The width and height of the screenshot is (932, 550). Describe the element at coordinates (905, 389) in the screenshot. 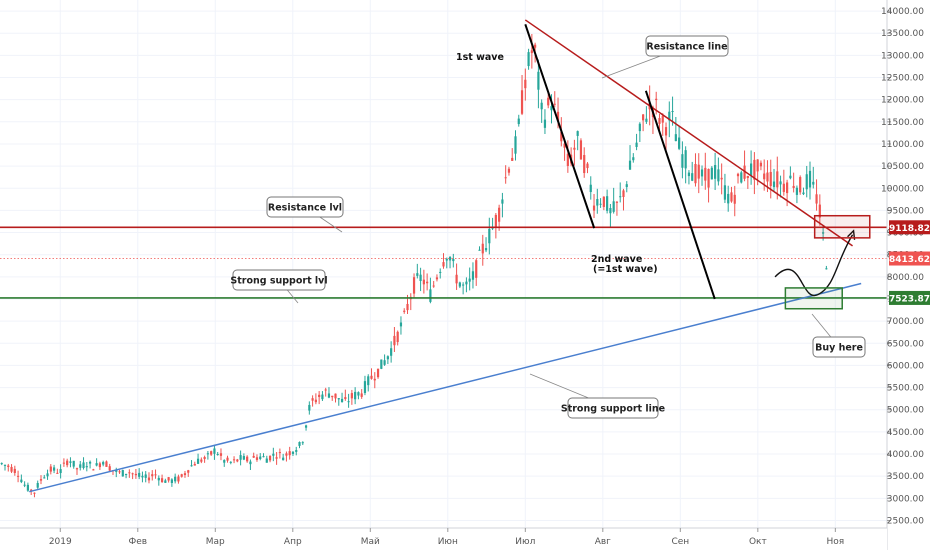

I see `y-tick-label: 5500.00` at that location.